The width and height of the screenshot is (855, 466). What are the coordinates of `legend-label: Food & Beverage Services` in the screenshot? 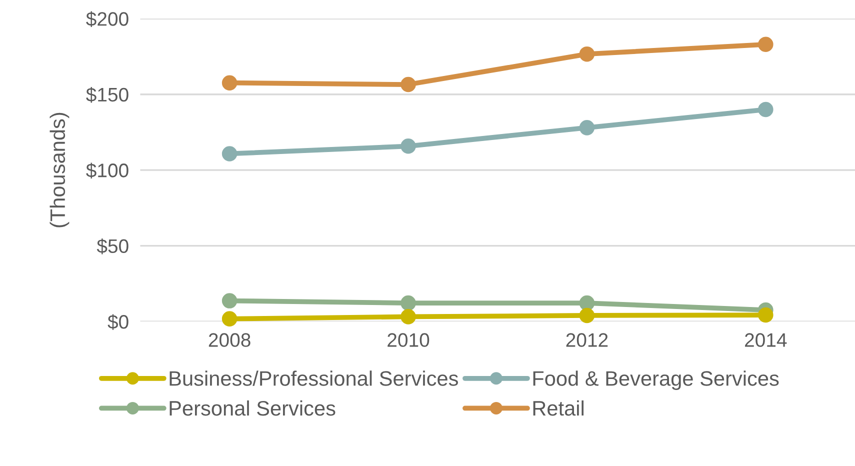 It's located at (656, 380).